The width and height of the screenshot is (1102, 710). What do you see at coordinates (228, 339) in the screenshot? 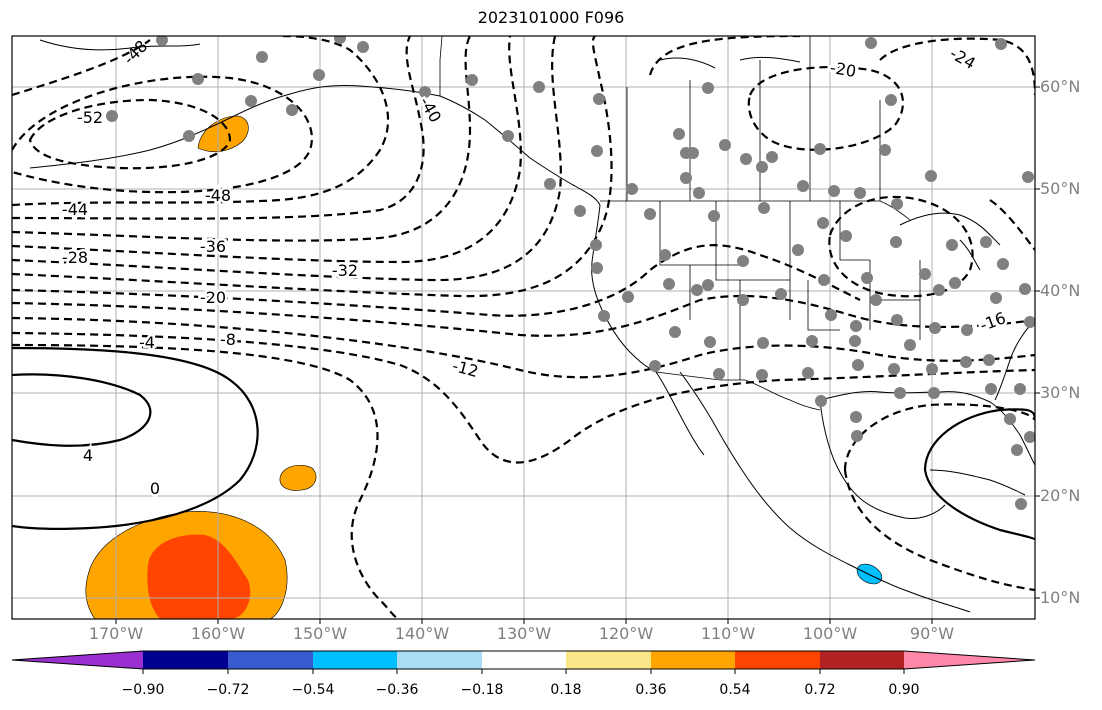
I see `contour-label: -8` at bounding box center [228, 339].